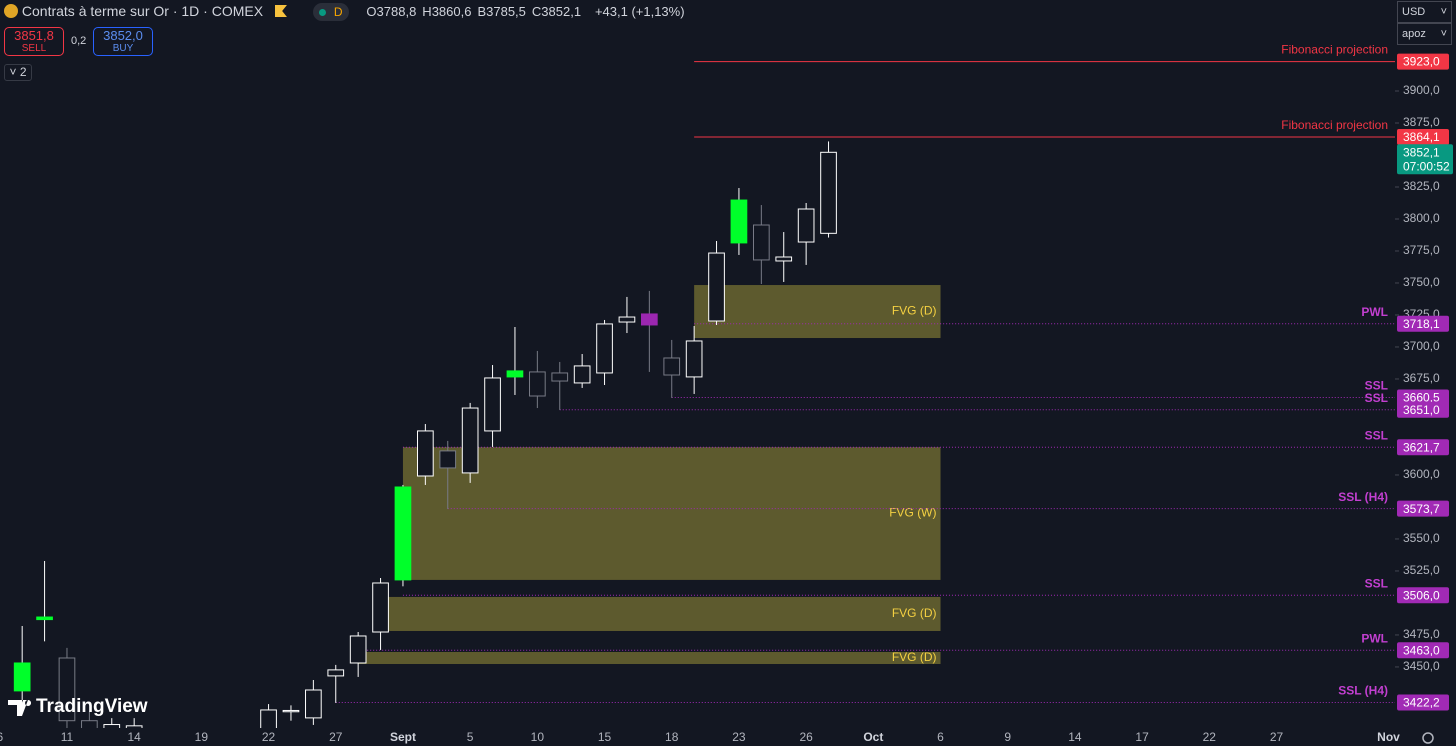 The image size is (1456, 746). What do you see at coordinates (912, 513) in the screenshot?
I see `fvg-label: FVG (W)` at bounding box center [912, 513].